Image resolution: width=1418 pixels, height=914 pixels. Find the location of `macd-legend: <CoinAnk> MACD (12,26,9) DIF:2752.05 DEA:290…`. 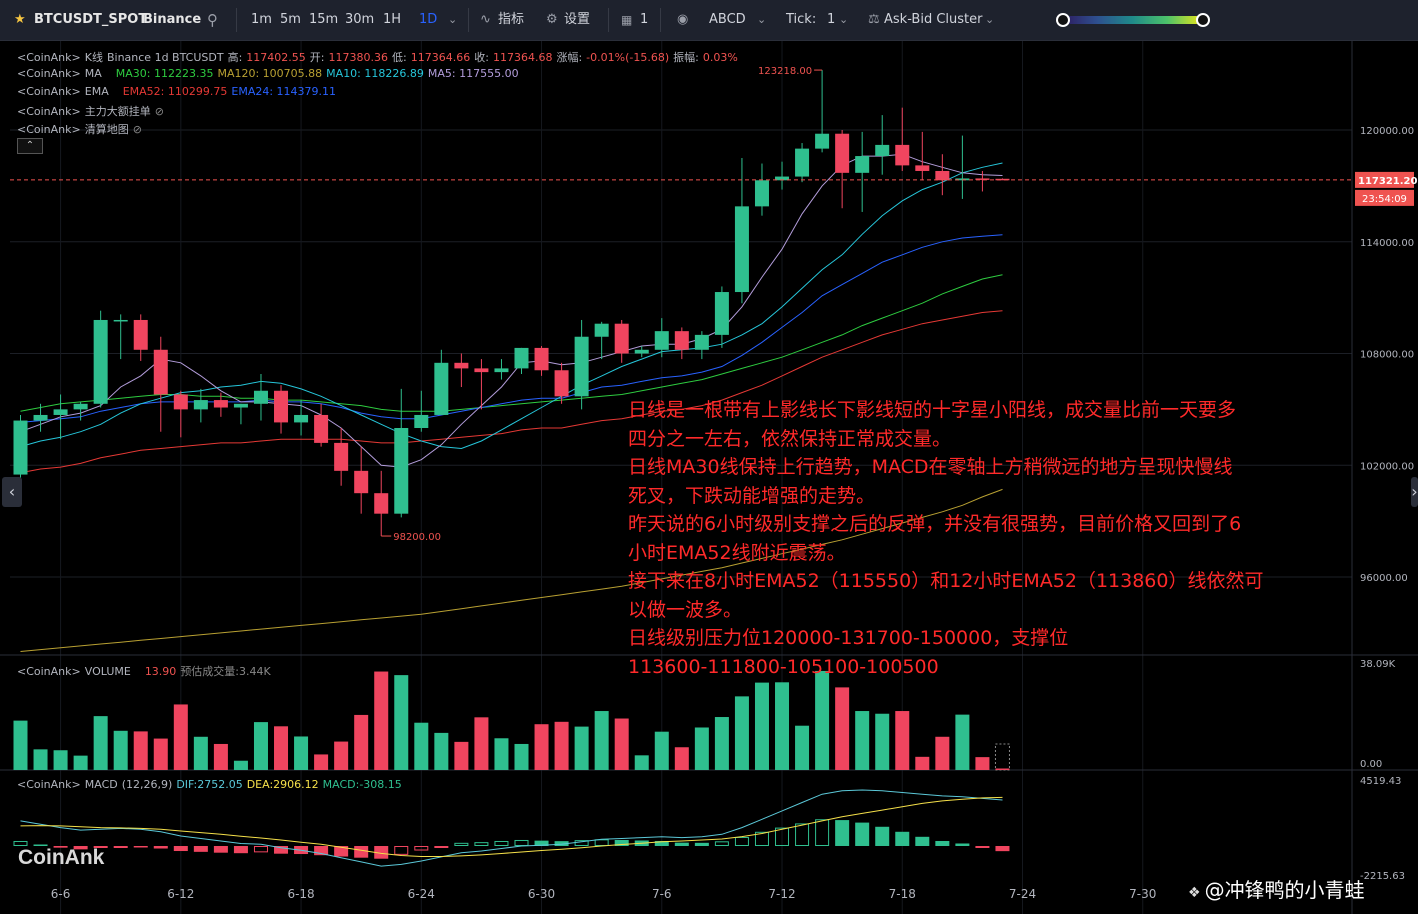

macd-legend: <CoinAnk> MACD (12,26,9) DIF:2752.05 DEA:290… is located at coordinates (209, 784).